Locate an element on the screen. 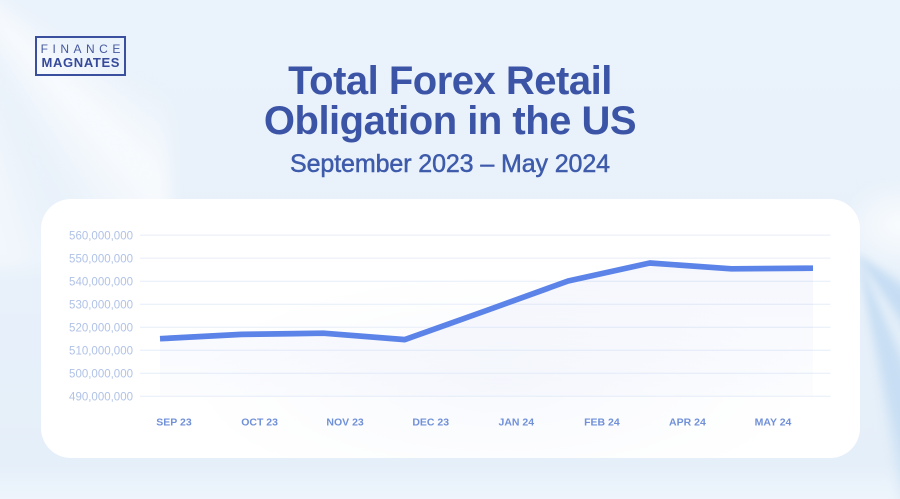 This screenshot has height=499, width=900. svg-text: 550,000,000 is located at coordinates (101, 259).